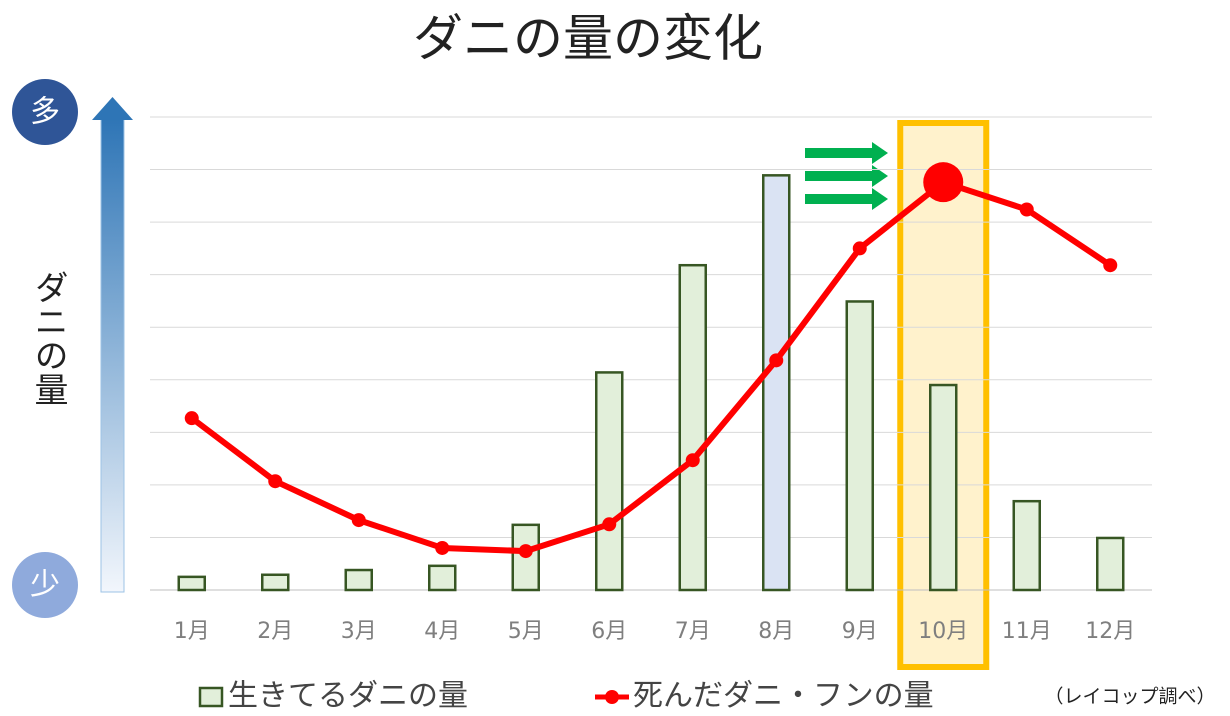 Image resolution: width=1230 pixels, height=716 pixels. I want to click on x-tick-label: 4月, so click(442, 631).